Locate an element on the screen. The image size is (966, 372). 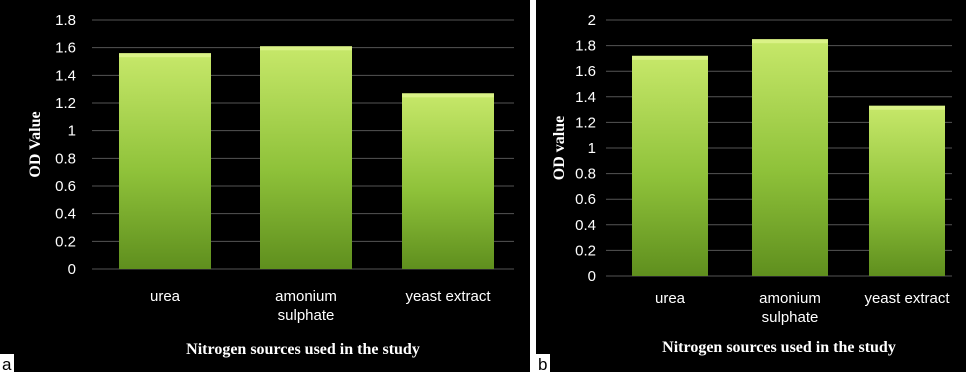
panel-divider is located at coordinates (533, 186).